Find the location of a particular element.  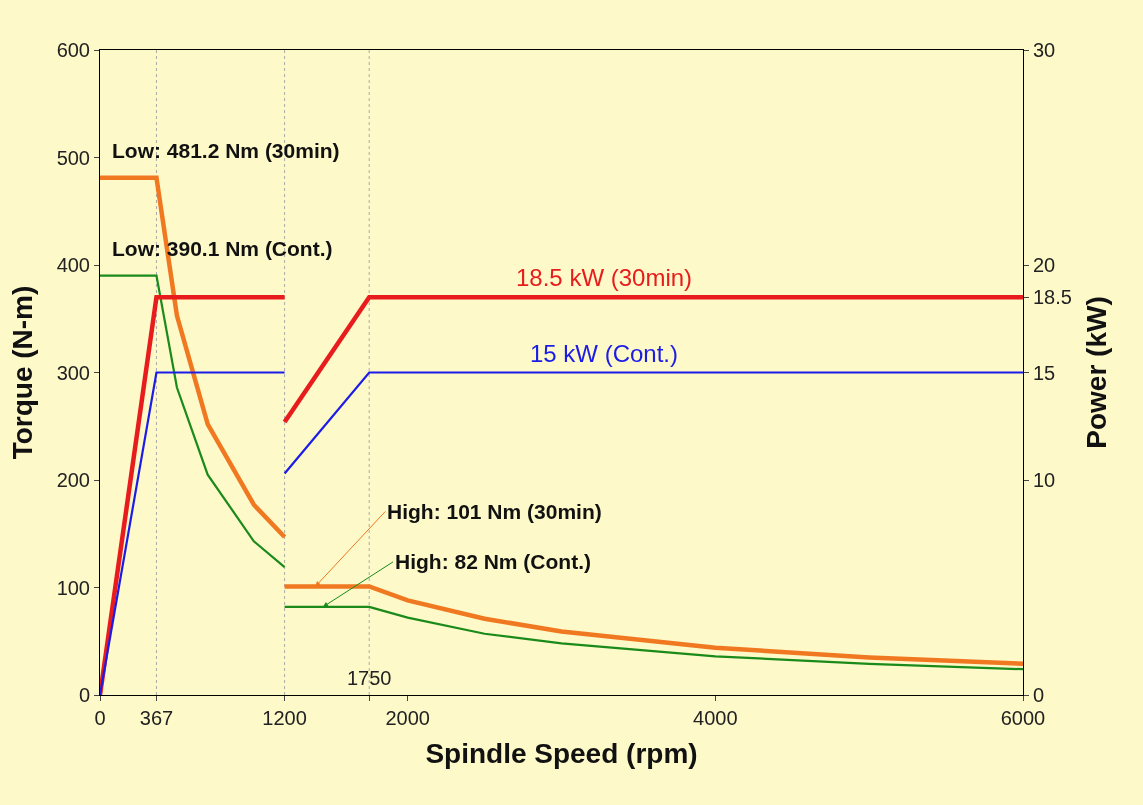

y2-axis-title: Power (kW) is located at coordinates (1097, 372).